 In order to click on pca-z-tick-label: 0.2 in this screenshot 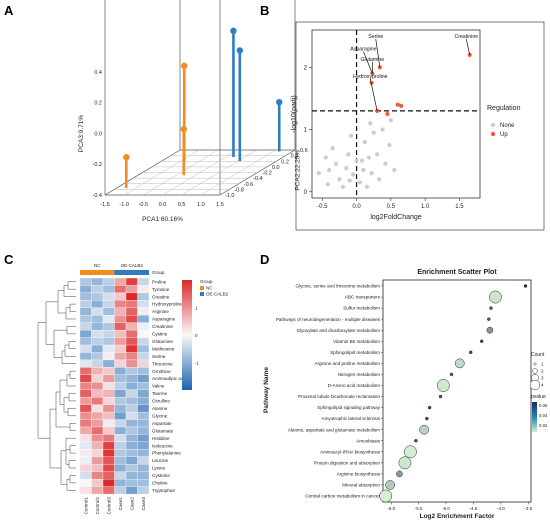, I will do `click(98, 104)`.